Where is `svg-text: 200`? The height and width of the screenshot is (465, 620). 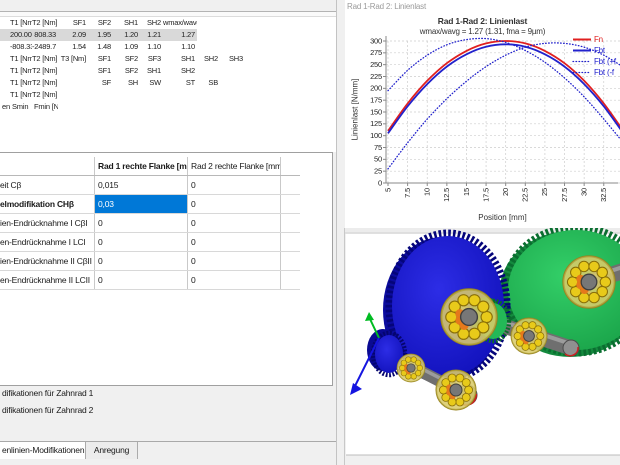
svg-text: 200 is located at coordinates (376, 88).